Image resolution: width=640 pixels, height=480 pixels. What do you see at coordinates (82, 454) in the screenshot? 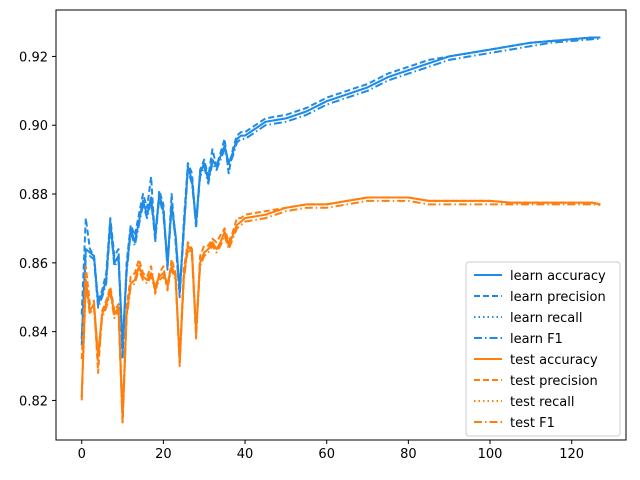
I see `x-tick-label-0: 0` at bounding box center [82, 454].